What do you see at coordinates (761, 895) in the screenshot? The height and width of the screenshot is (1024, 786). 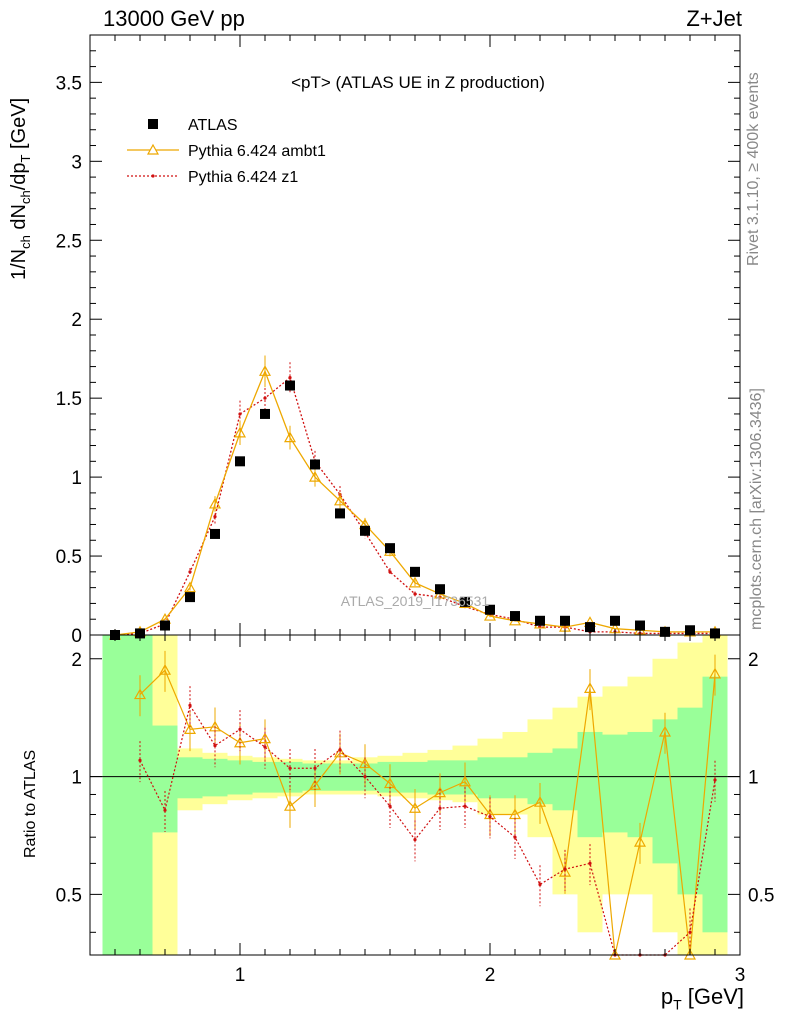 I see `ratio-y-tick-label-right: 0.5` at bounding box center [761, 895].